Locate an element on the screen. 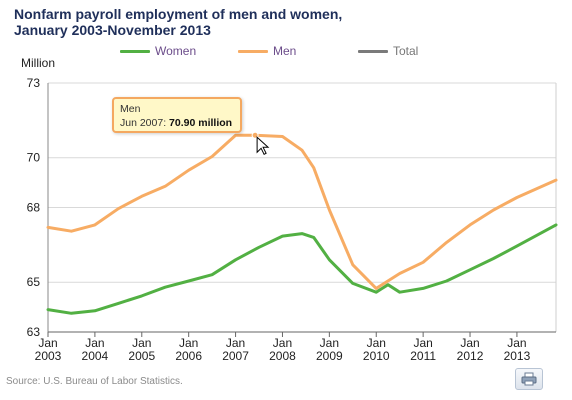 The width and height of the screenshot is (572, 400). print-icon is located at coordinates (529, 379).